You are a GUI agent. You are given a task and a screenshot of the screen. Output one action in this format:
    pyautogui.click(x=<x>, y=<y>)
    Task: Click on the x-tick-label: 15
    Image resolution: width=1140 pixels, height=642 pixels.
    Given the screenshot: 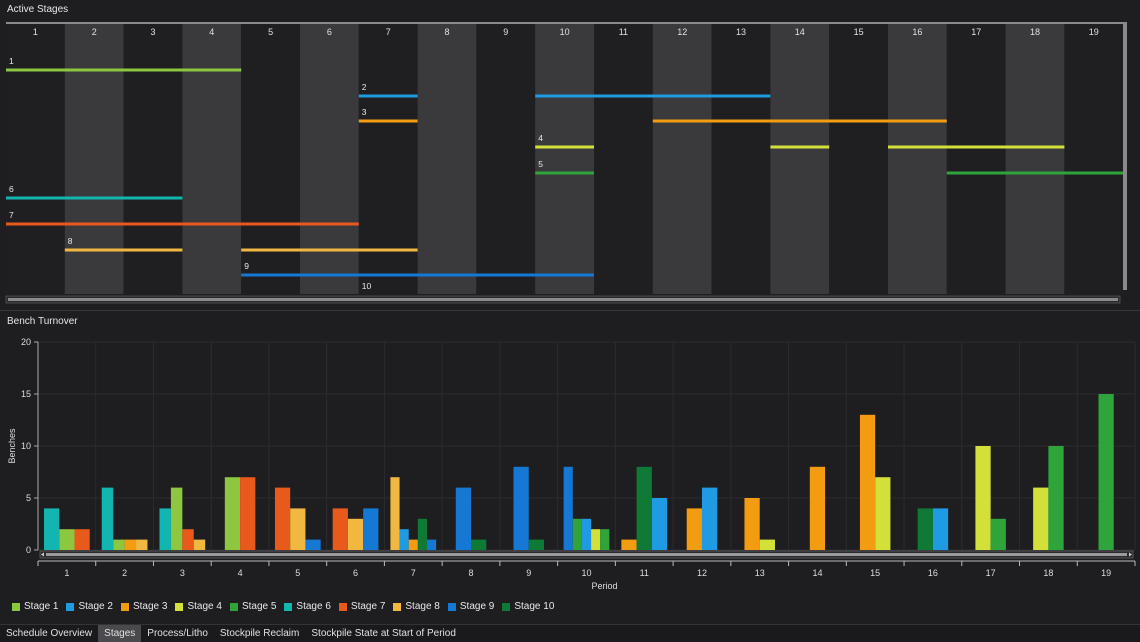 What is the action you would take?
    pyautogui.click(x=875, y=573)
    